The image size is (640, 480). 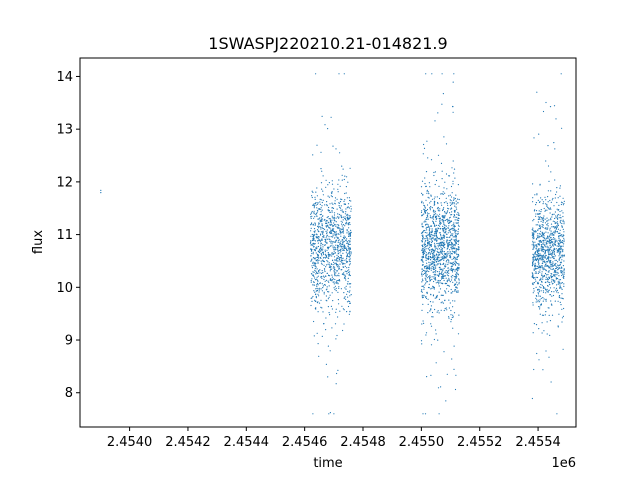 What do you see at coordinates (247, 442) in the screenshot?
I see `x-tick-label: 2.4544` at bounding box center [247, 442].